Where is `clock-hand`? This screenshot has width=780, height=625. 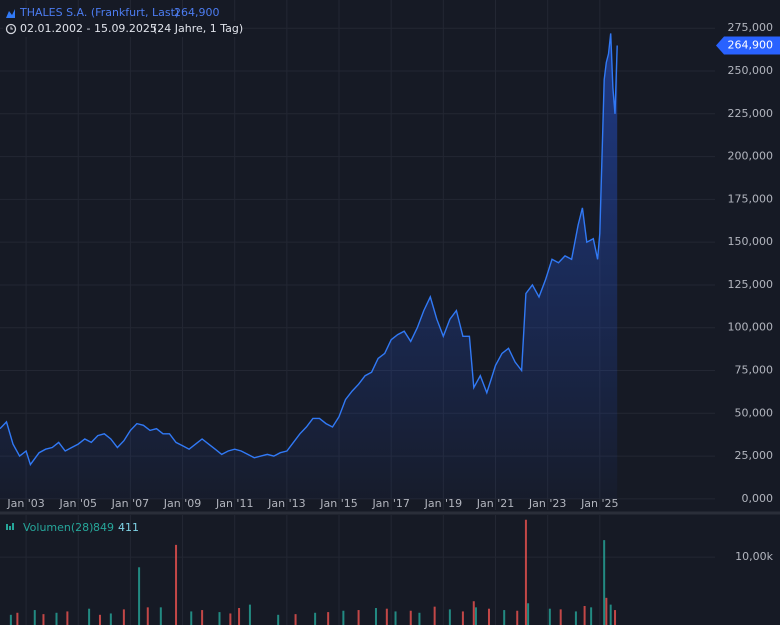 clock-hand is located at coordinates (11, 28).